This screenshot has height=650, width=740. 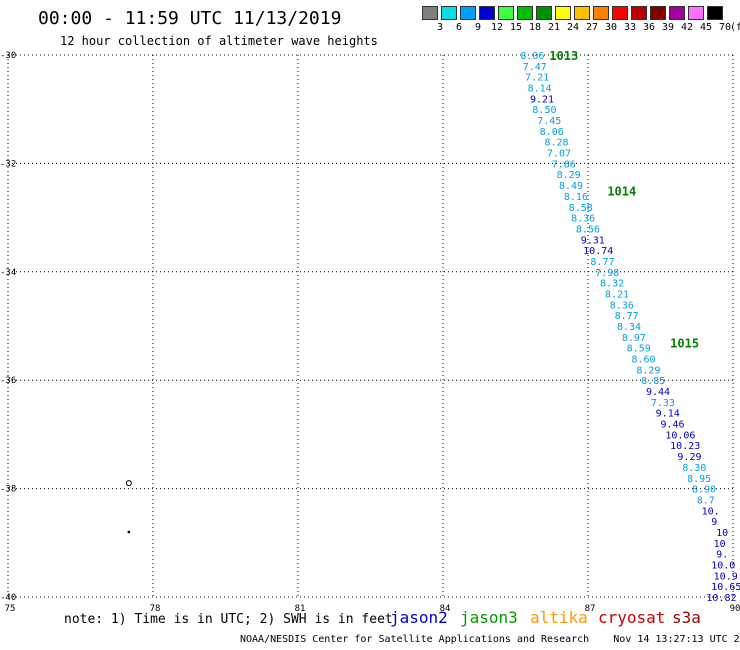 What do you see at coordinates (540, 89) in the screenshot?
I see `wave-height-label: 8.14` at bounding box center [540, 89].